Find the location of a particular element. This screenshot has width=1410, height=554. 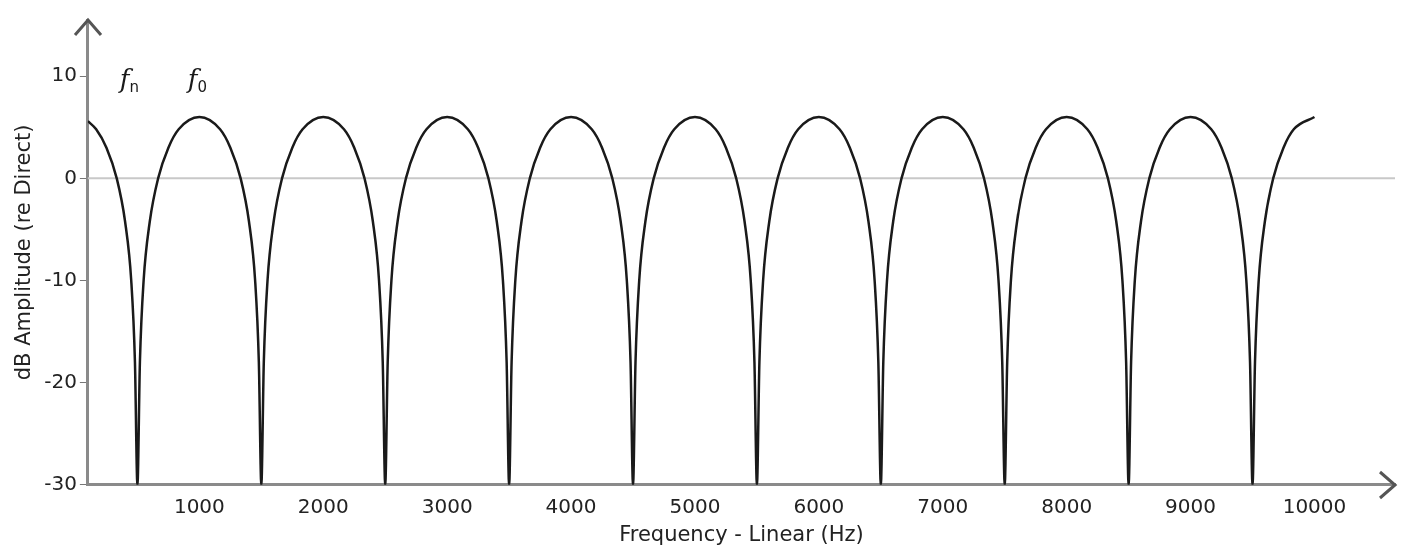

y-tick-label: -20 is located at coordinates (60, 380).